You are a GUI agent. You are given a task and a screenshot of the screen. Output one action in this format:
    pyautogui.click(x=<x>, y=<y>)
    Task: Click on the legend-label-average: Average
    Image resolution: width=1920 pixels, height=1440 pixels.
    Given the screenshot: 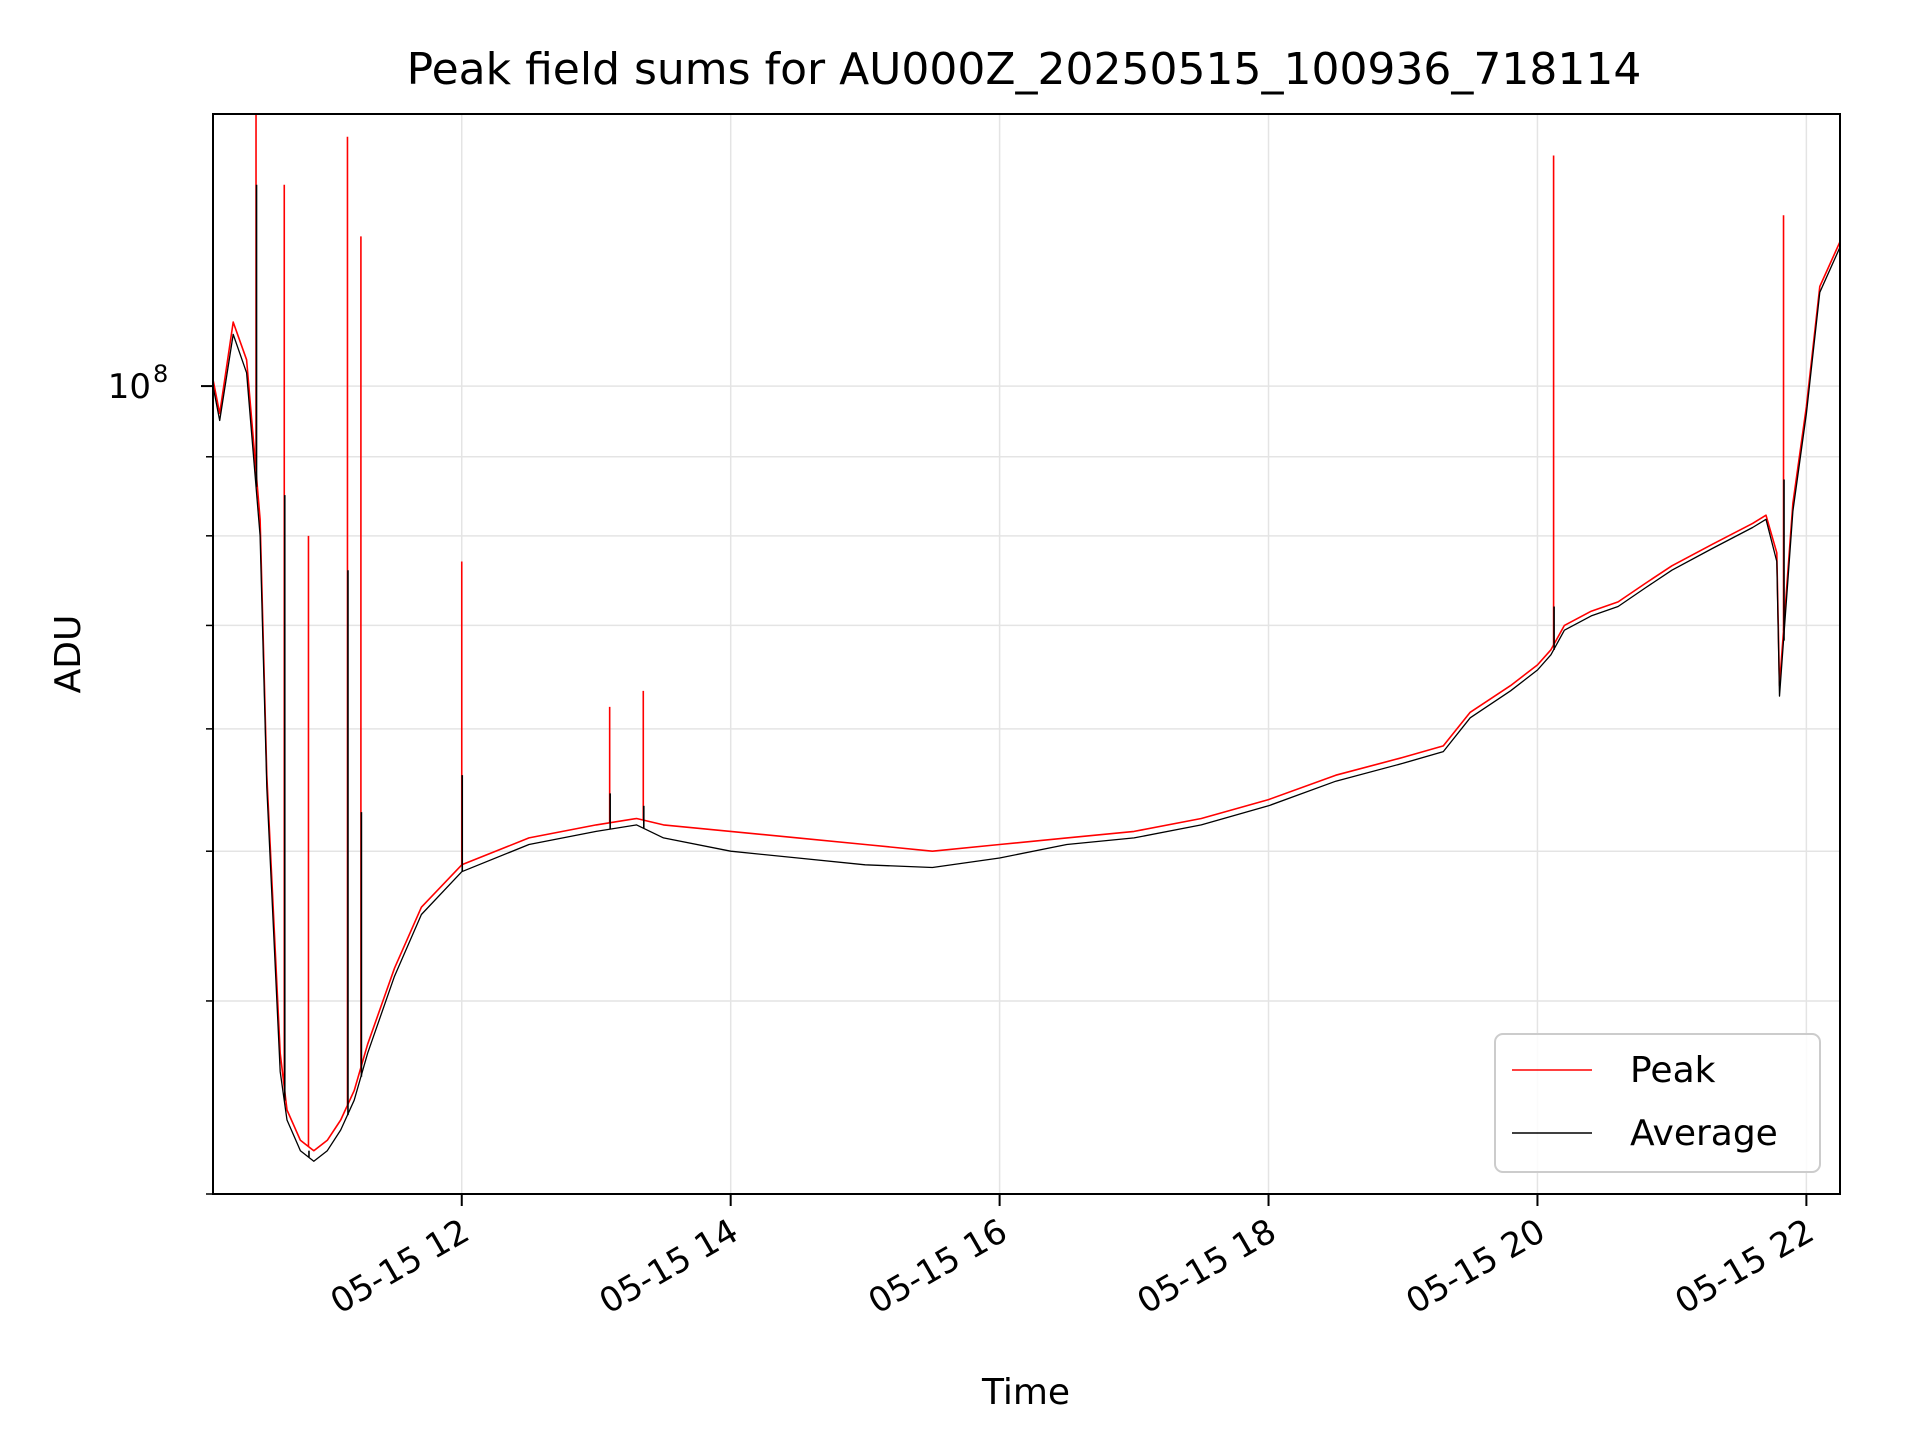 What is the action you would take?
    pyautogui.click(x=1704, y=1133)
    